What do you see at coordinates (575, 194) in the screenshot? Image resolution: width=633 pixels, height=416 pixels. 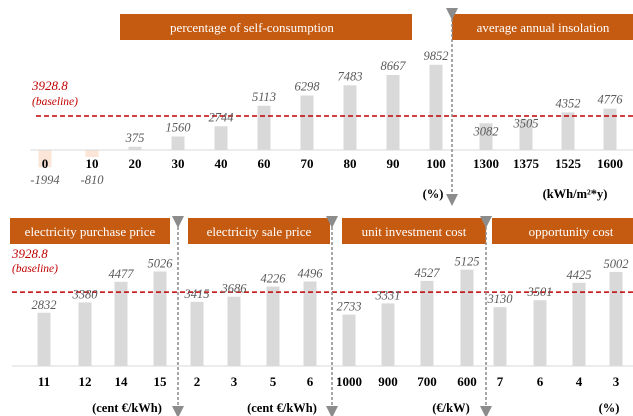 I see `unit-label: (kWh/m²*y)` at bounding box center [575, 194].